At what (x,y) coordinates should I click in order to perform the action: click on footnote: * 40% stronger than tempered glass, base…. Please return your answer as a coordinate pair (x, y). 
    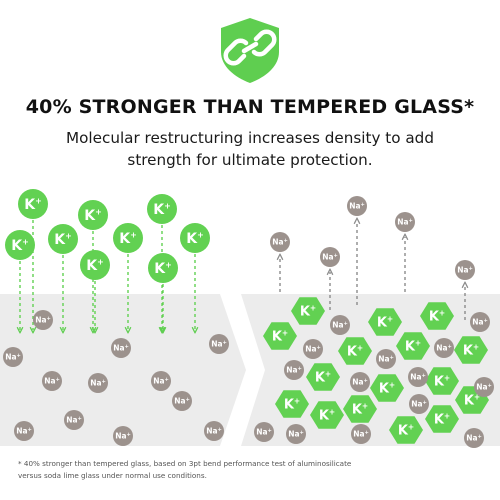
    Looking at the image, I should click on (253, 470).